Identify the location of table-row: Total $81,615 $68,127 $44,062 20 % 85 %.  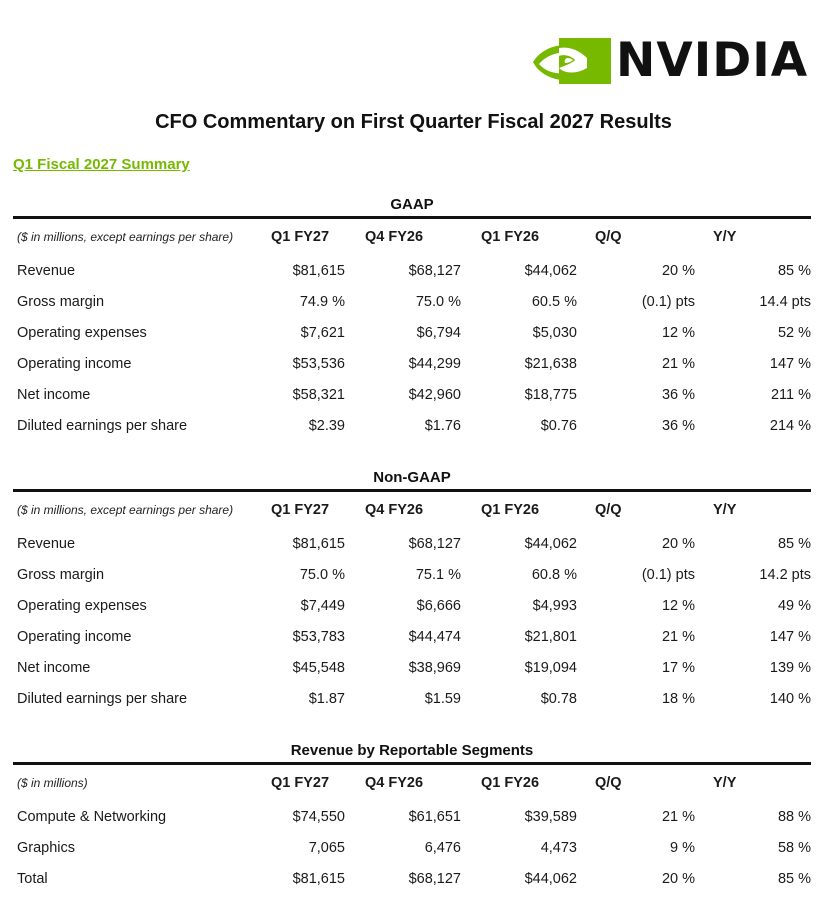
(412, 878).